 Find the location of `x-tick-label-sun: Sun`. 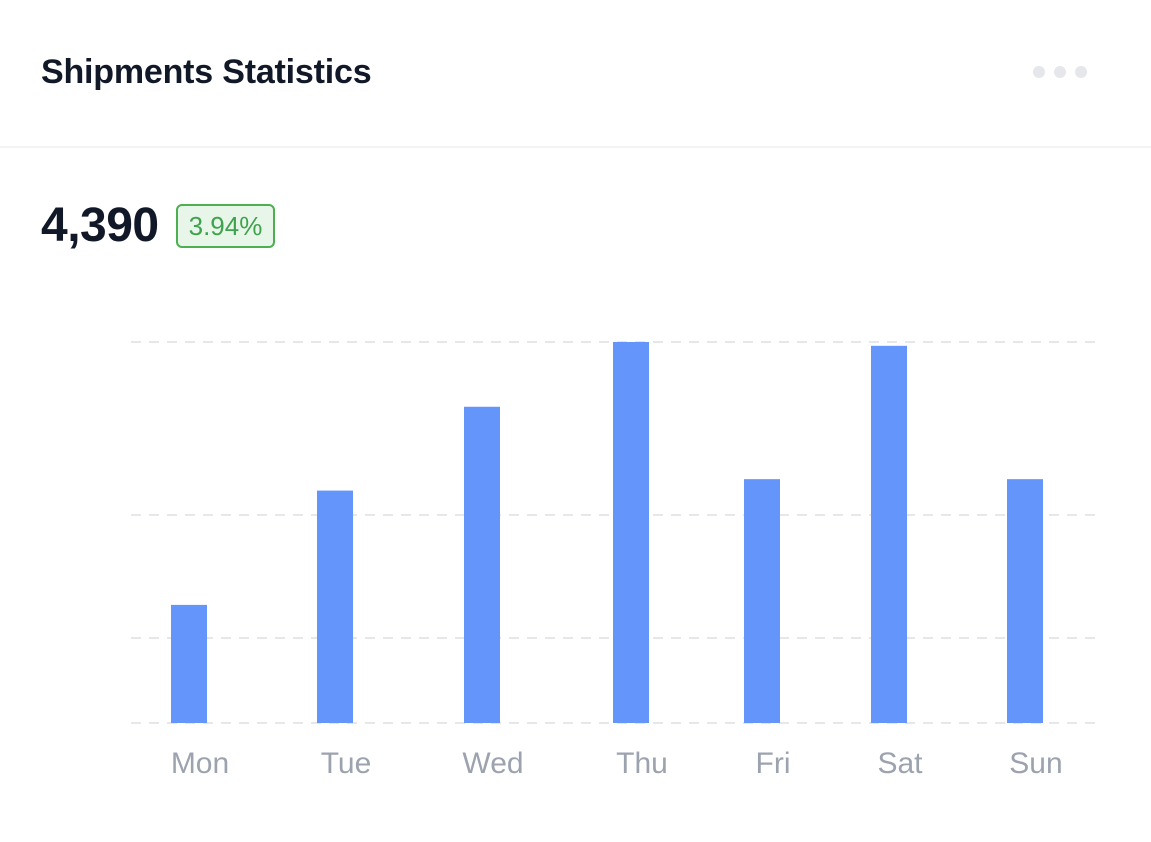

x-tick-label-sun: Sun is located at coordinates (1035, 763).